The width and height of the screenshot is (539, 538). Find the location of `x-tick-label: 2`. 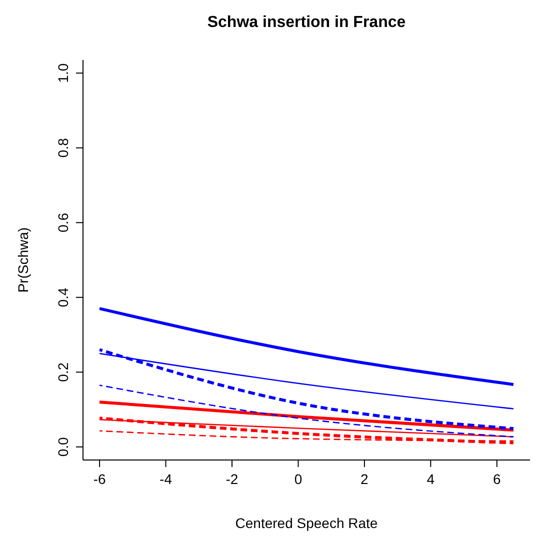

x-tick-label: 2 is located at coordinates (364, 479).